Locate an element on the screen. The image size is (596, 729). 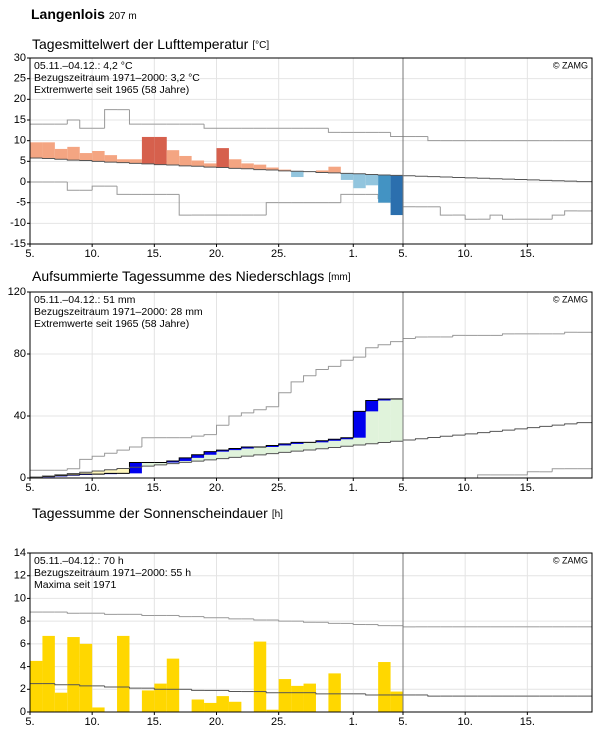
y-tick-label: 40 is located at coordinates (20, 416).